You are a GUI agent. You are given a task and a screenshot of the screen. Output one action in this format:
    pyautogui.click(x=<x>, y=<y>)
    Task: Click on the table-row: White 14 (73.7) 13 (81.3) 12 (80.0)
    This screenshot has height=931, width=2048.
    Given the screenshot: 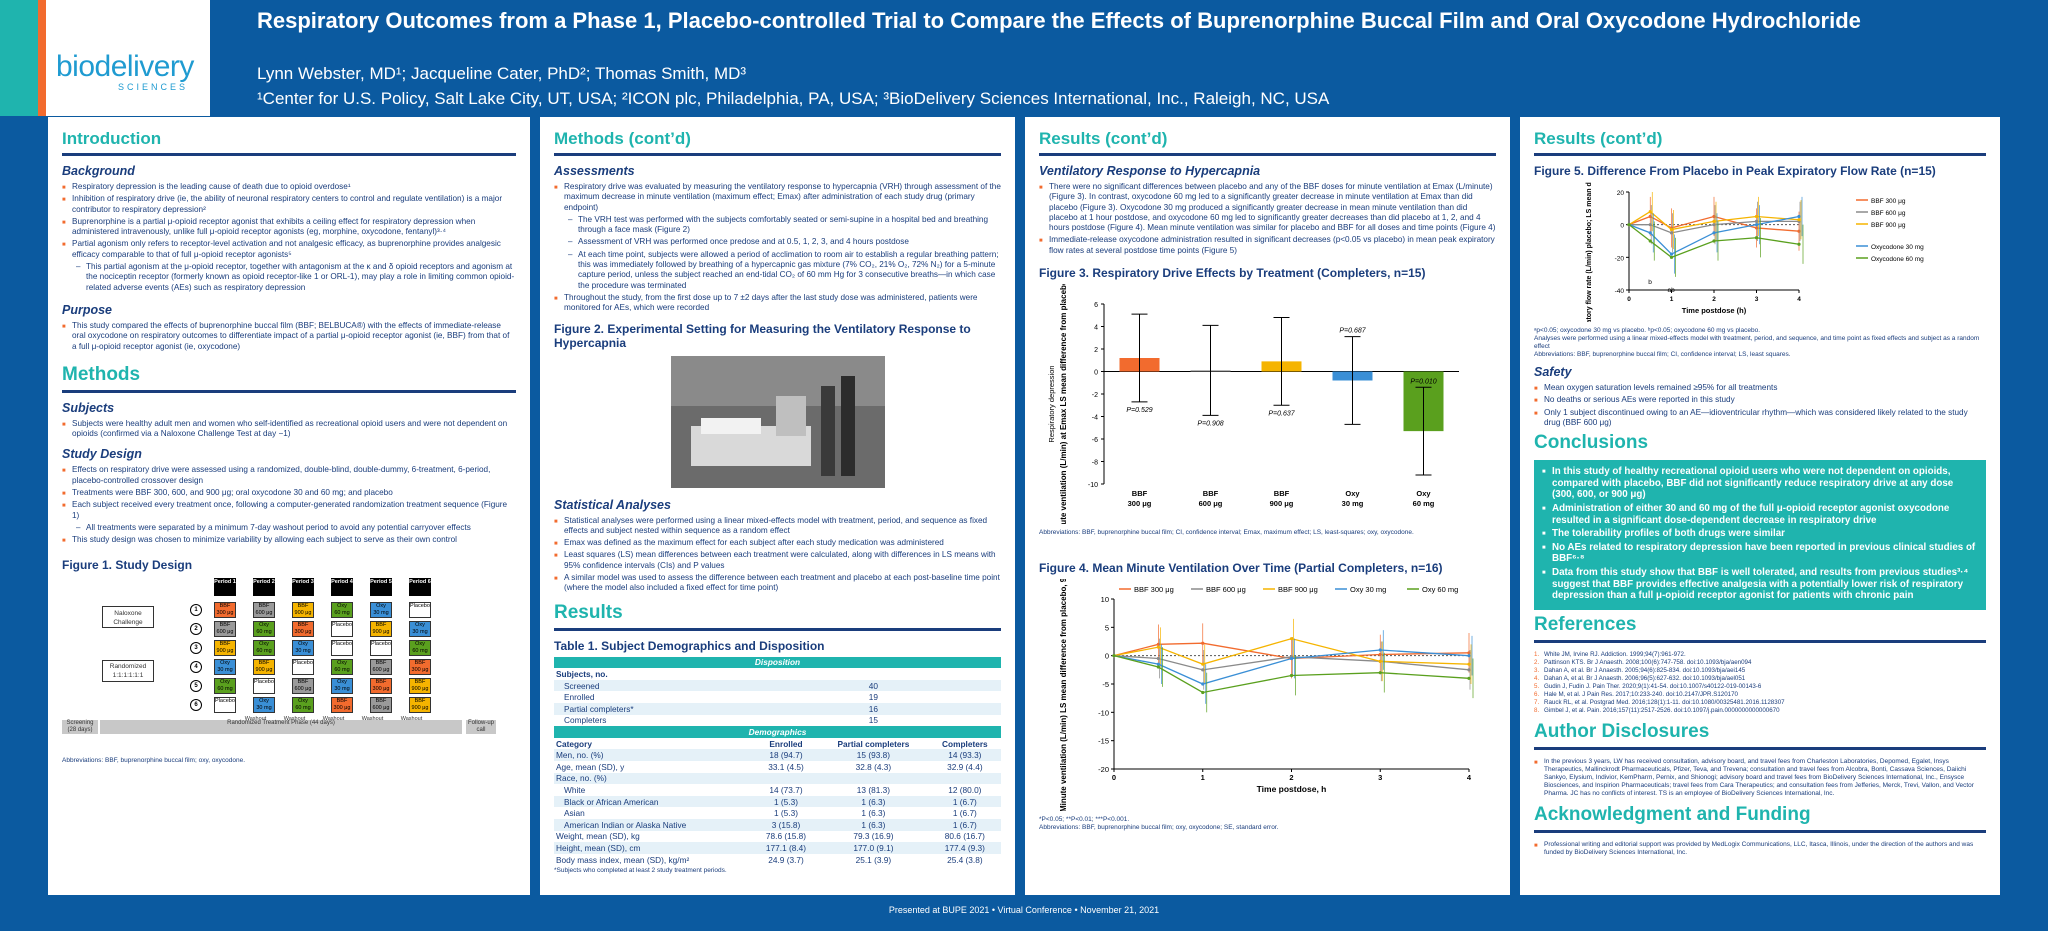 What is the action you would take?
    pyautogui.click(x=777, y=790)
    